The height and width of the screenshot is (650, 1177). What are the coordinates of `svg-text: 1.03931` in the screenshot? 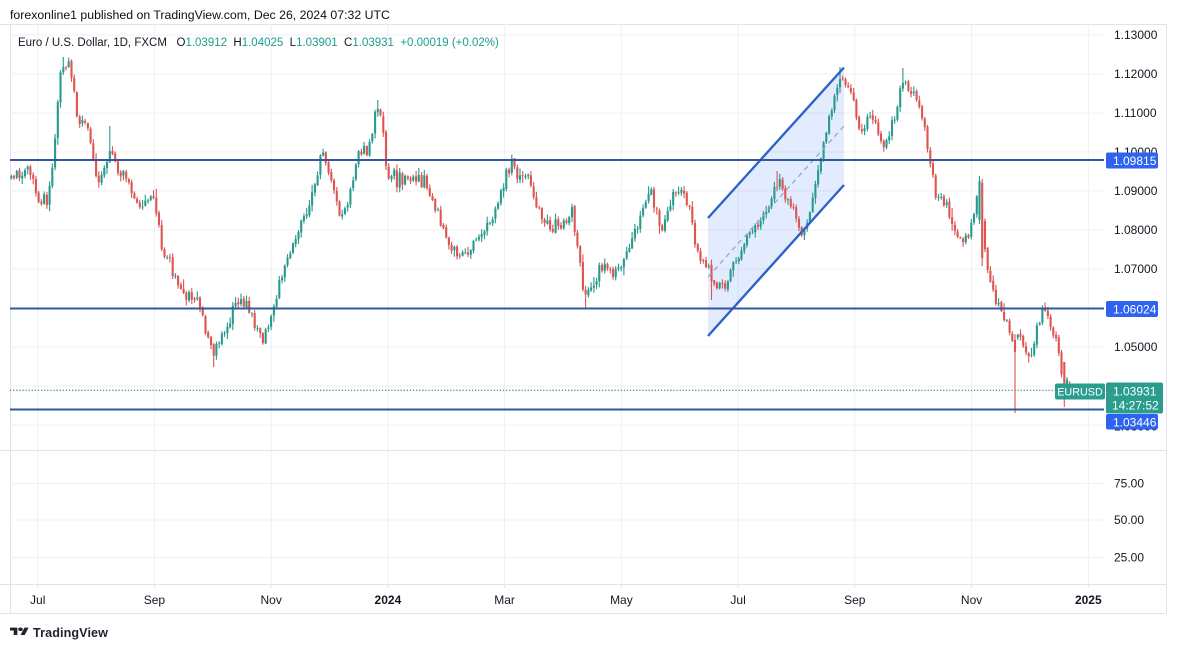 It's located at (1135, 392).